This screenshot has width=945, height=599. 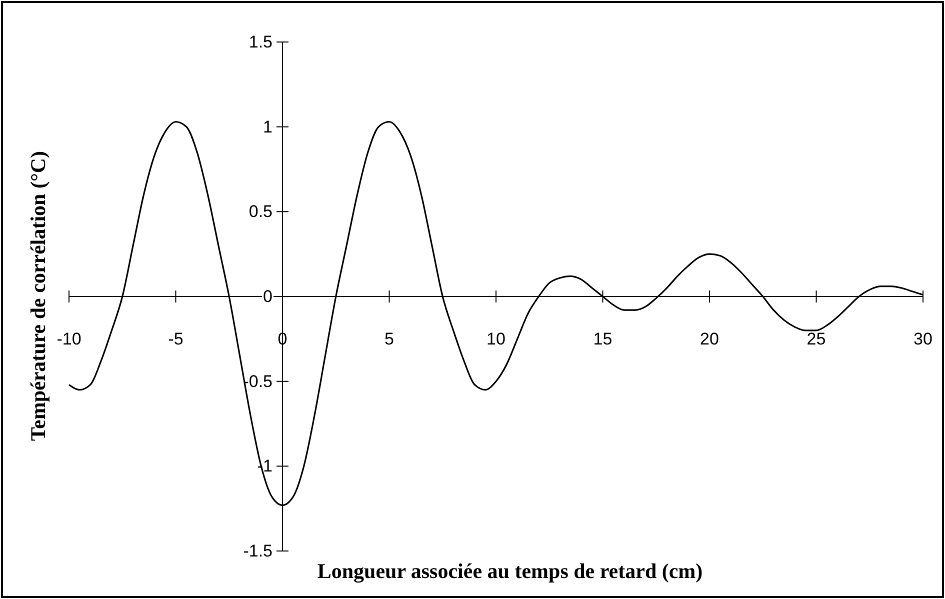 I want to click on x-tick-label: 5, so click(x=389, y=339).